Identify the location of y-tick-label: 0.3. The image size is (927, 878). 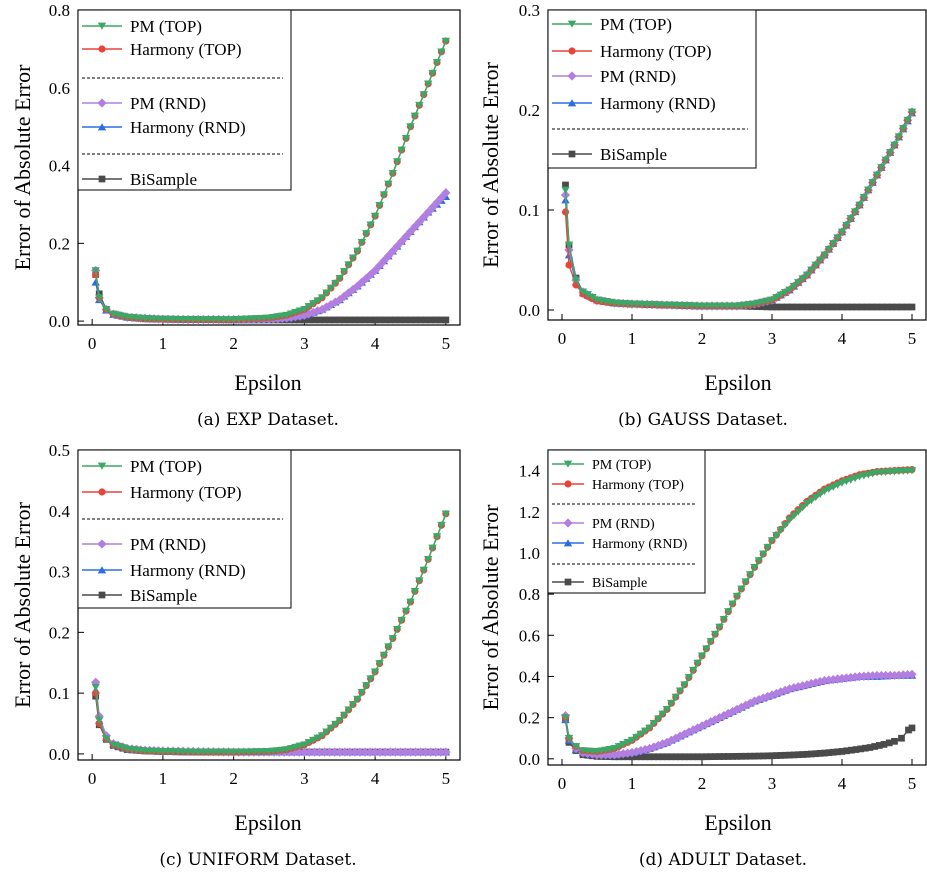
(529, 10).